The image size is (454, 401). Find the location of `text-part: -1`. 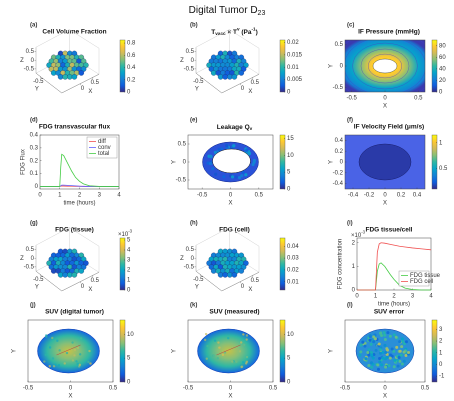

text-part: -1 is located at coordinates (253, 29).